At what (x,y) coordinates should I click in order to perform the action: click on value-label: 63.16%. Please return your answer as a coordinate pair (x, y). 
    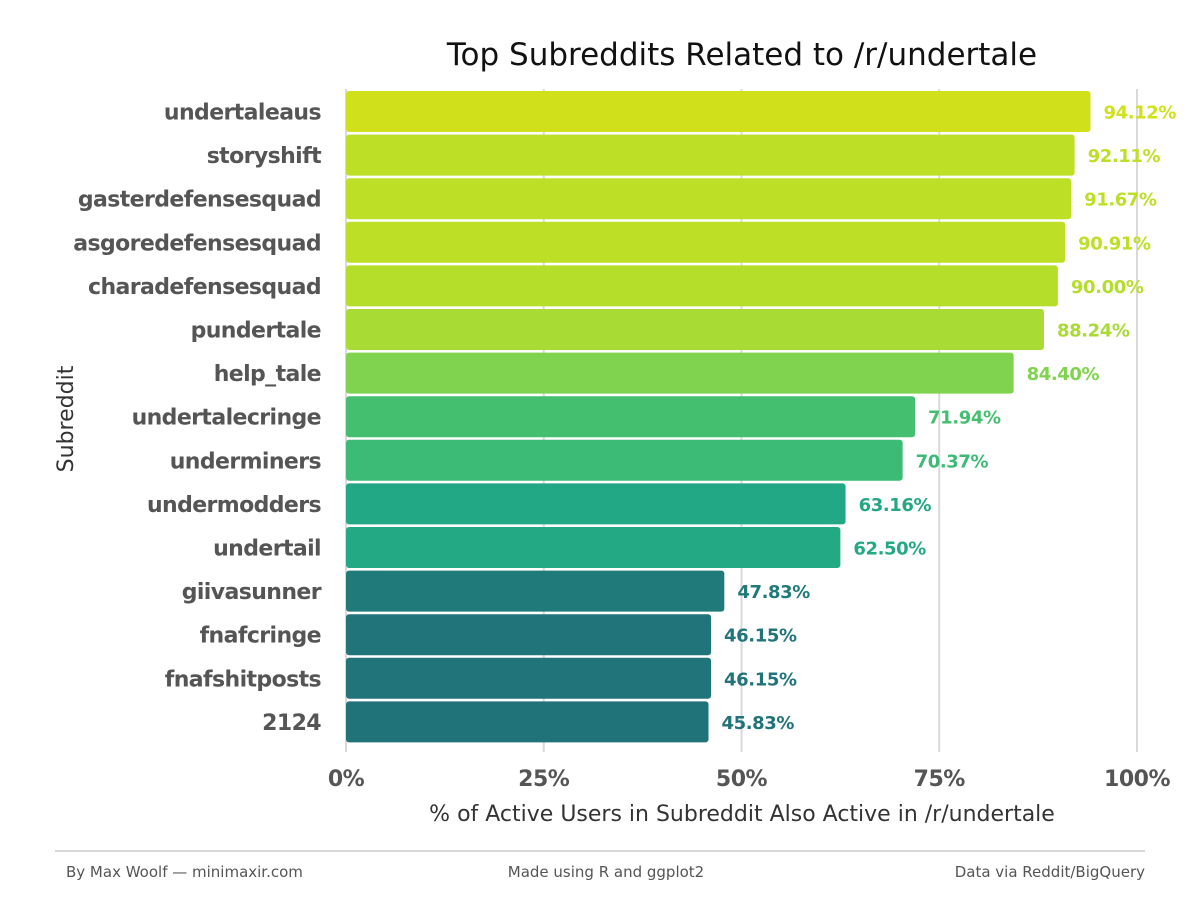
    Looking at the image, I should click on (895, 505).